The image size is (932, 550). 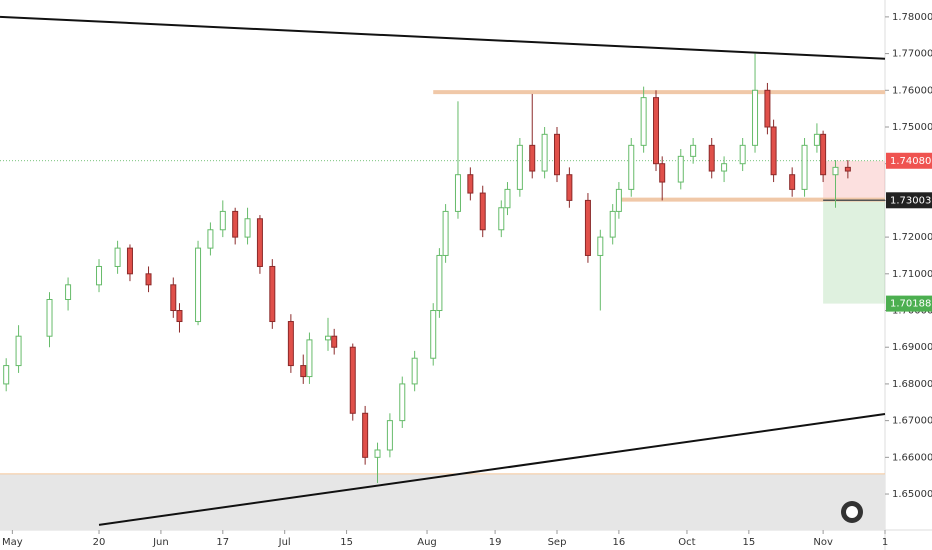 I want to click on x-tick-label: 17, so click(x=222, y=542).